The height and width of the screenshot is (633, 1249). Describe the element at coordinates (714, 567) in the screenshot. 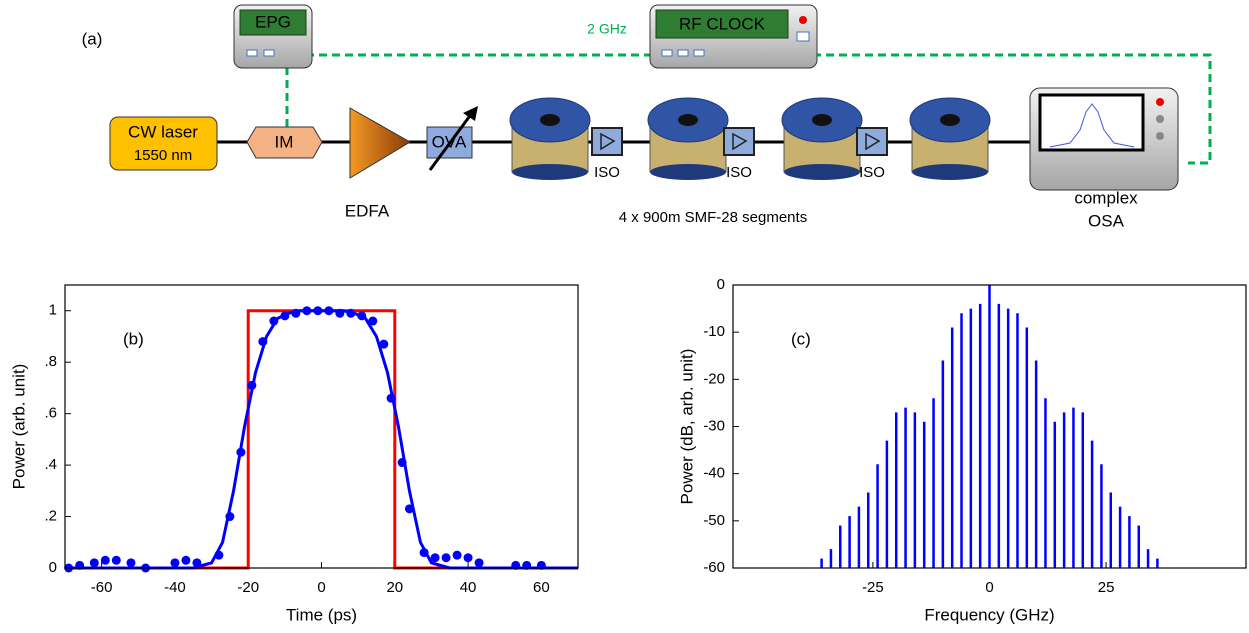

I see `y-tick-label: -60` at that location.